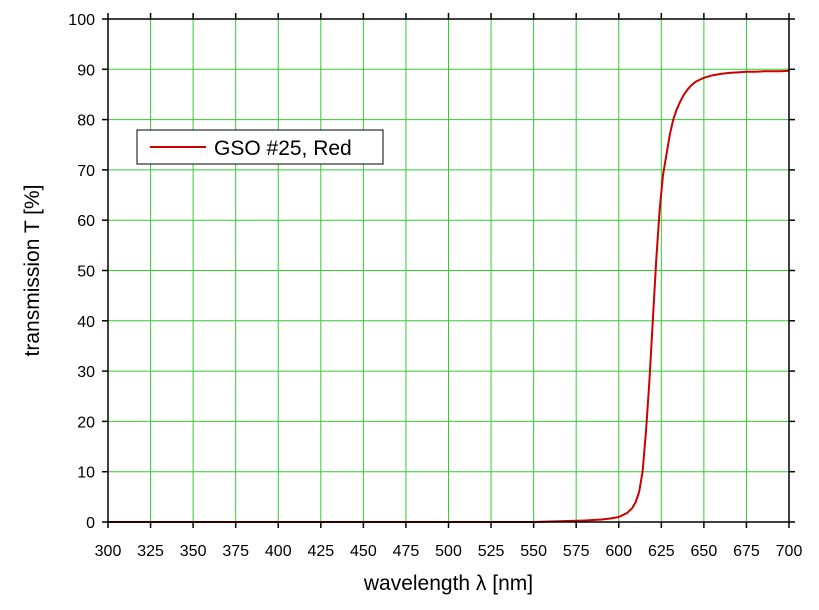 This screenshot has width=819, height=610. What do you see at coordinates (448, 551) in the screenshot?
I see `x-tick-label: 500` at bounding box center [448, 551].